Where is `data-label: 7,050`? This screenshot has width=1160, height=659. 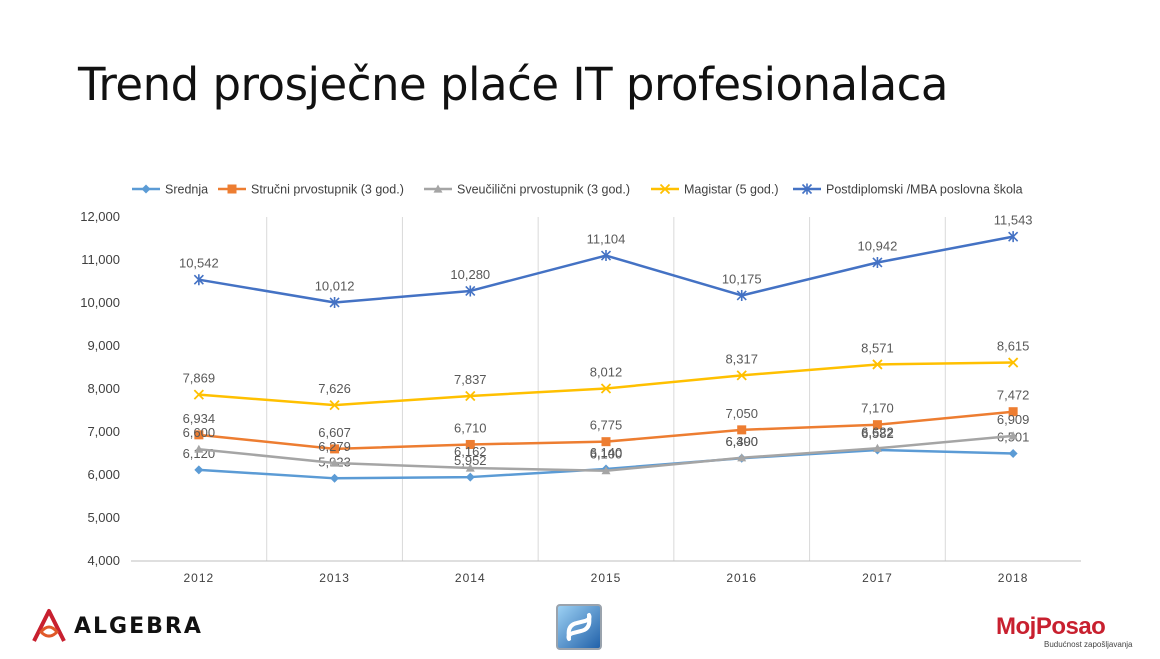 data-label: 7,050 is located at coordinates (741, 413).